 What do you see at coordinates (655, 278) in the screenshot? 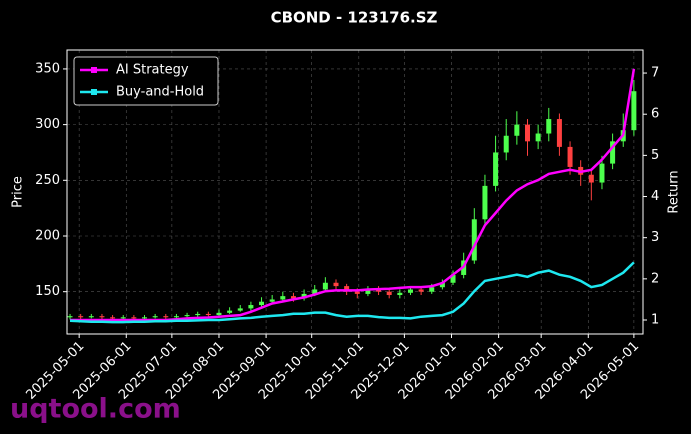
I see `y2-tick-label: 2` at bounding box center [655, 278].